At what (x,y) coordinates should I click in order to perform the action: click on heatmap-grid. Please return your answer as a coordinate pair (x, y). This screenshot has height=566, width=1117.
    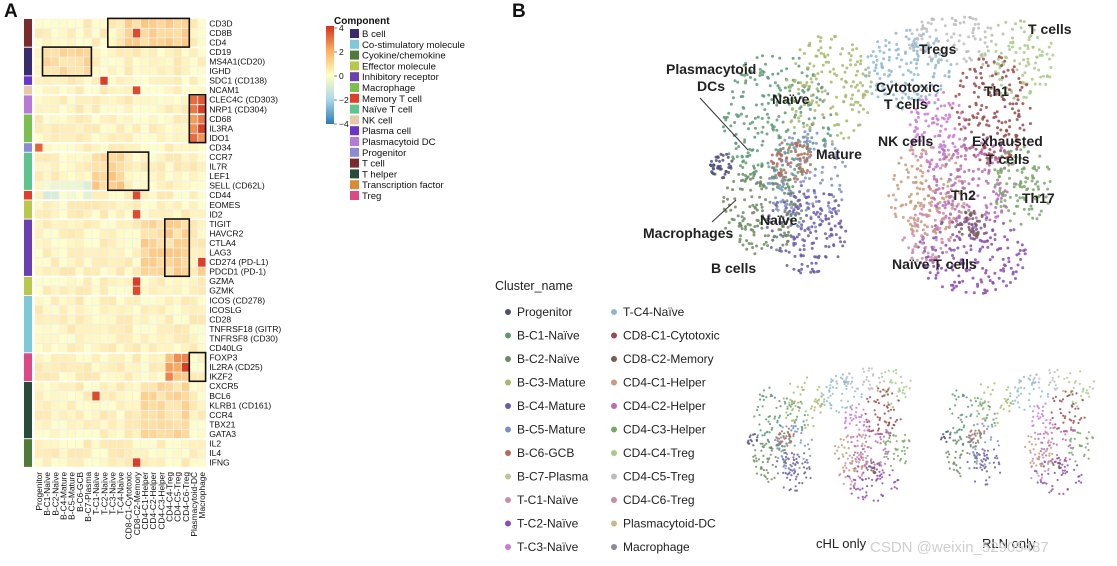
    Looking at the image, I should click on (120, 243).